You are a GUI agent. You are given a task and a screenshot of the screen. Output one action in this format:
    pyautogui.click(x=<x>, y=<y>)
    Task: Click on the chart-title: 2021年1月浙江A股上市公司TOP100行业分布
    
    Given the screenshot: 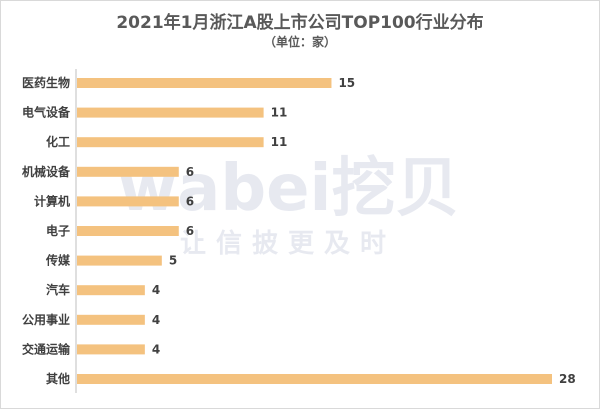 What is the action you would take?
    pyautogui.click(x=300, y=23)
    